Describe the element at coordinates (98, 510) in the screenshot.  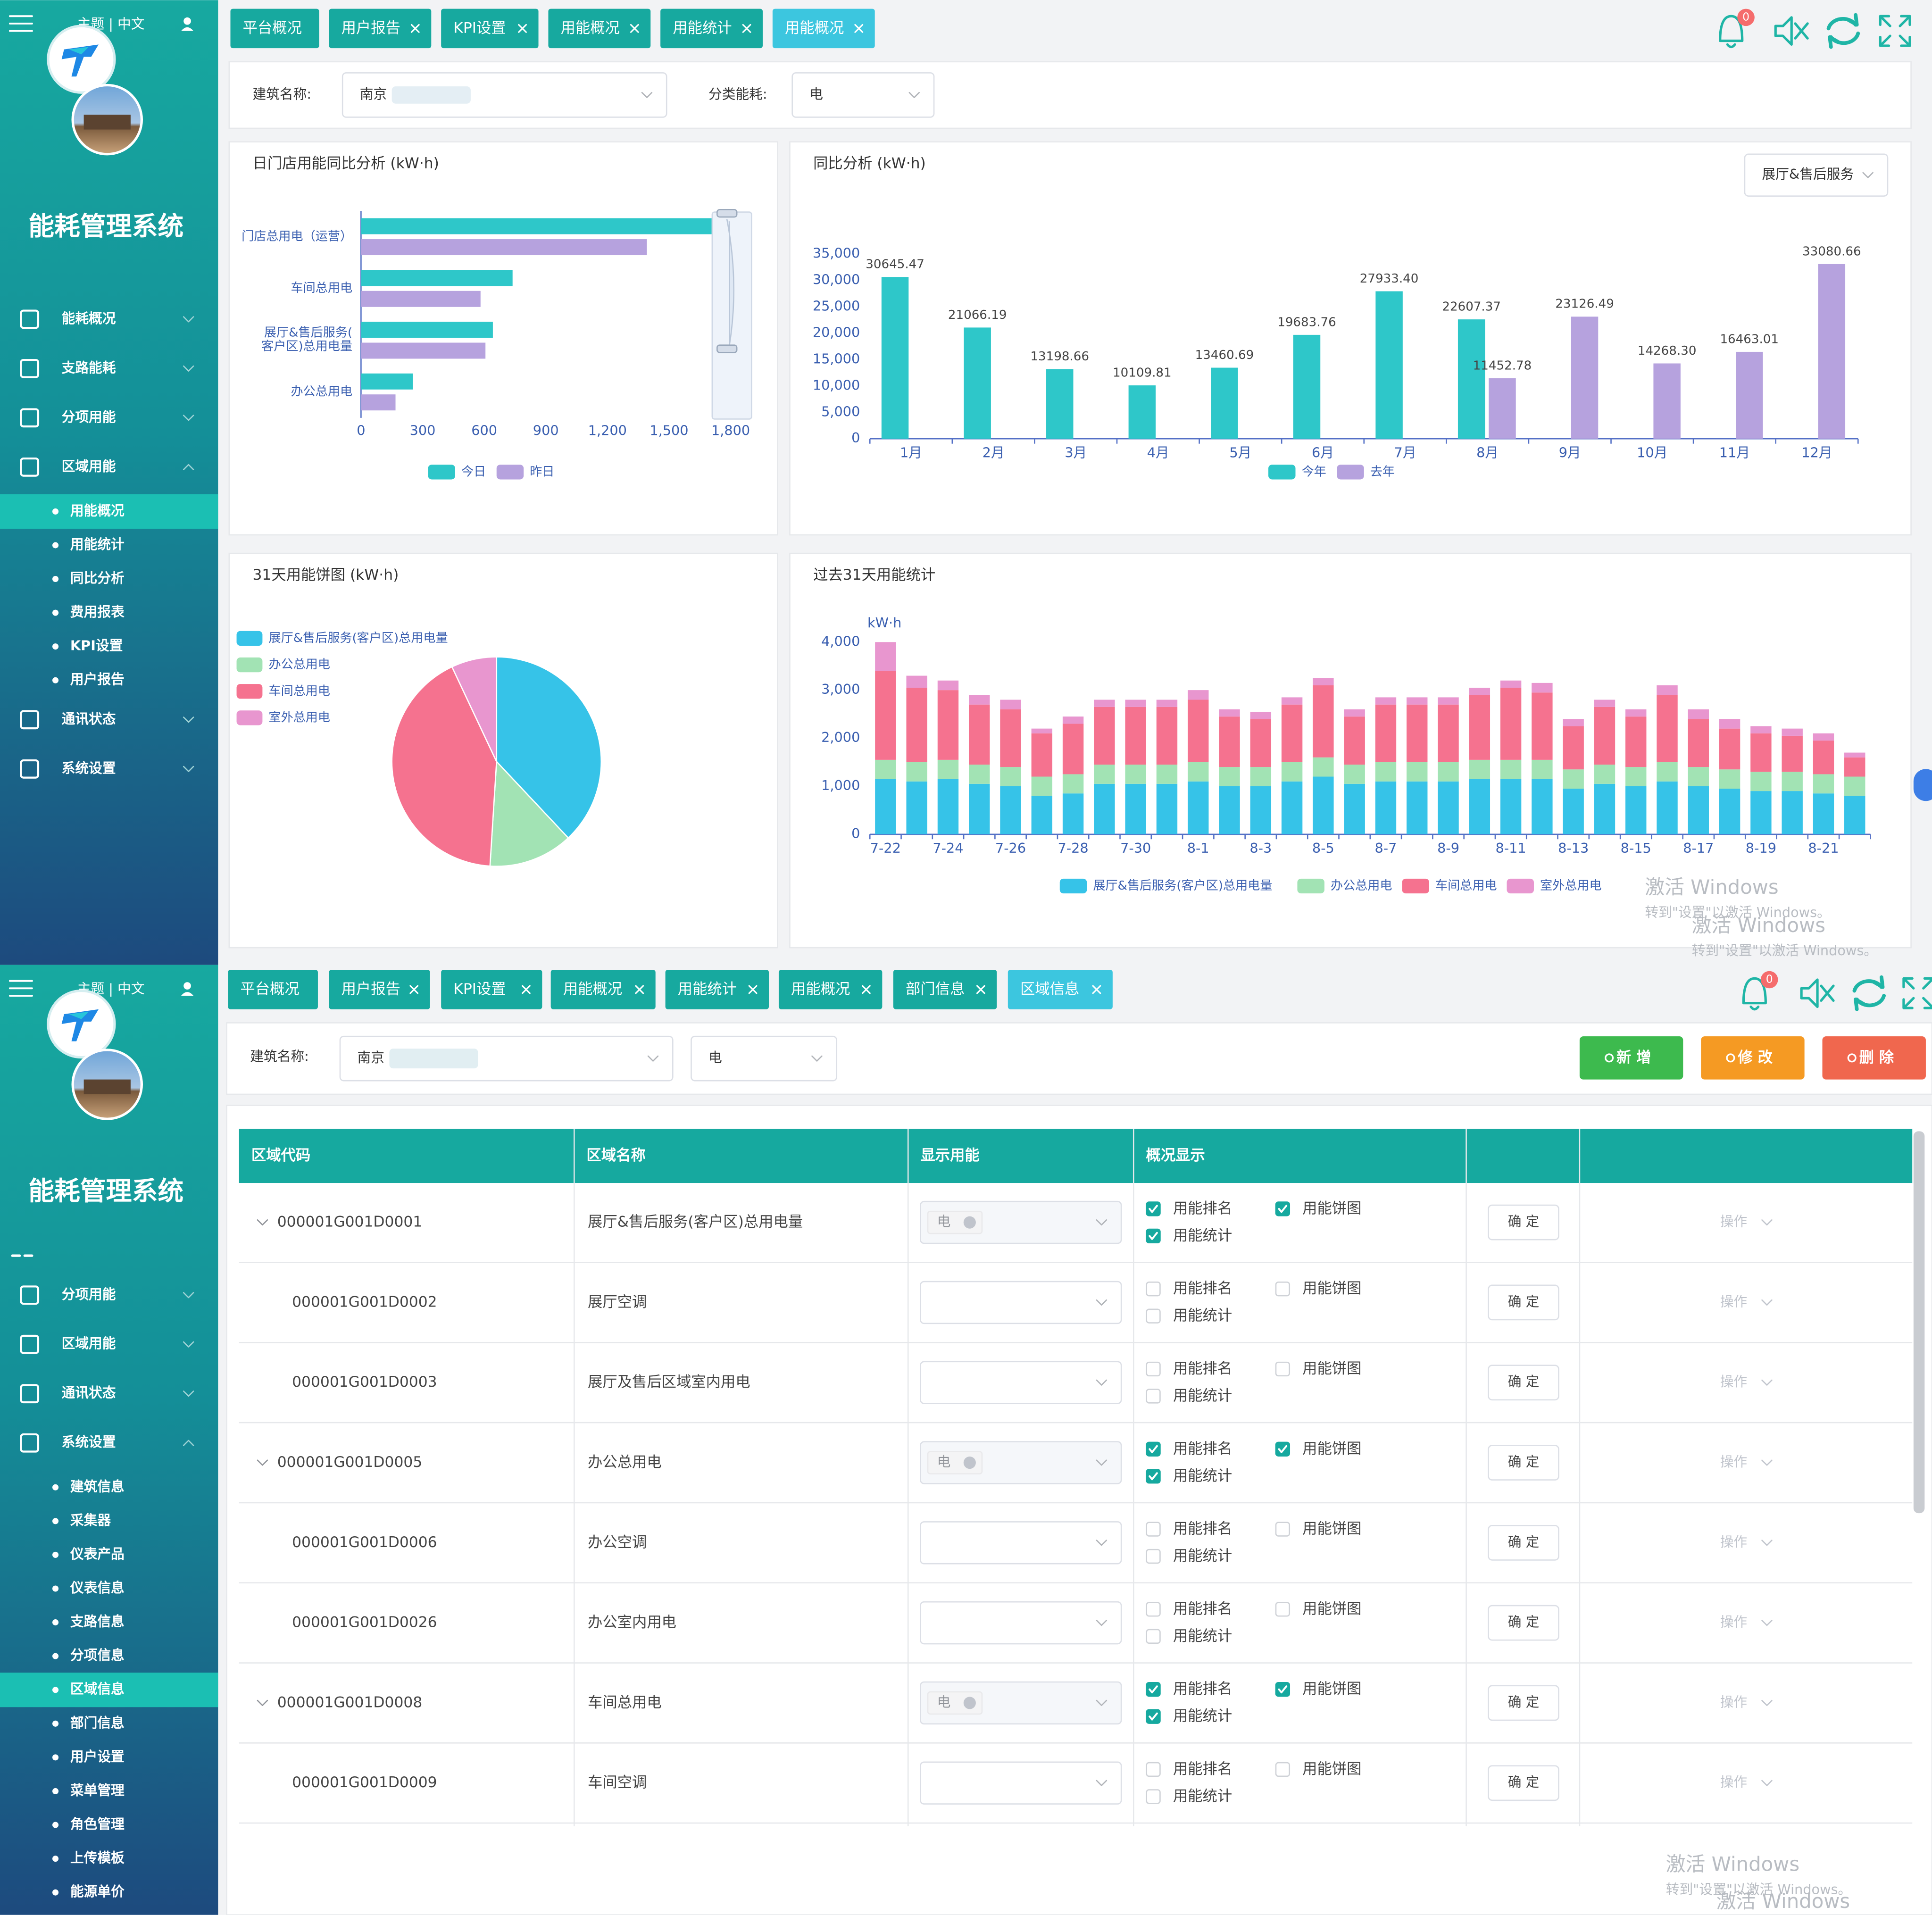
I see `submenu-item: 用能概况` at that location.